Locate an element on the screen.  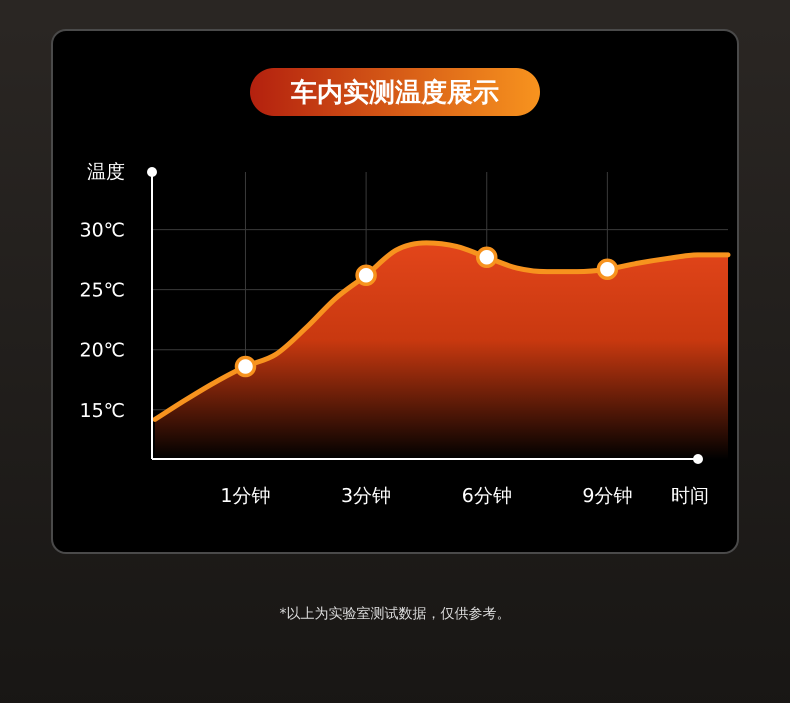
y-tick-label: 20℃ is located at coordinates (102, 351).